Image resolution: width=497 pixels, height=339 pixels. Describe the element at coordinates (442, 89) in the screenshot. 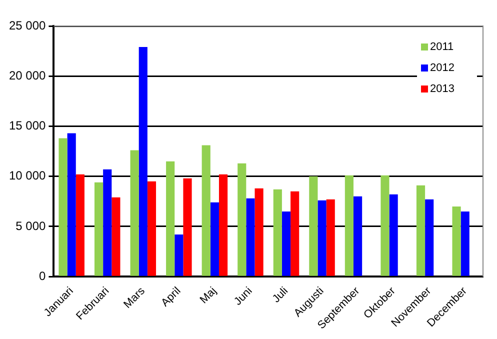

I see `legend-label: 2013` at that location.